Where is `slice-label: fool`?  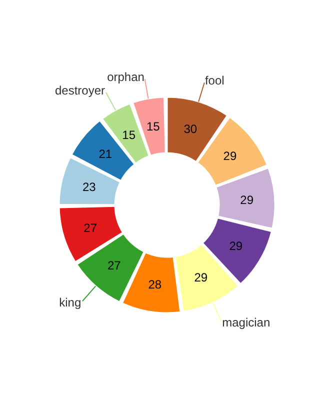
slice-label: fool is located at coordinates (214, 81).